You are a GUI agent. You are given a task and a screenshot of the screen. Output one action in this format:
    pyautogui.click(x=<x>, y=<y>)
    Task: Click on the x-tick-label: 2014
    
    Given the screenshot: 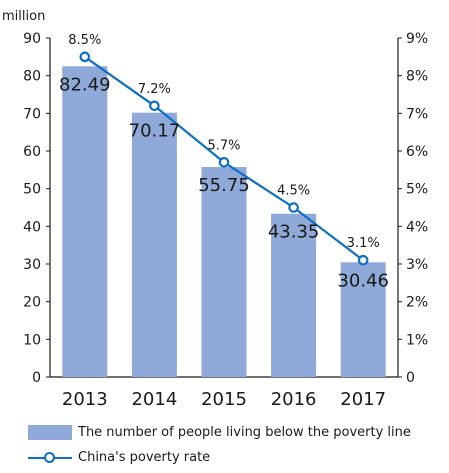 What is the action you would take?
    pyautogui.click(x=154, y=399)
    